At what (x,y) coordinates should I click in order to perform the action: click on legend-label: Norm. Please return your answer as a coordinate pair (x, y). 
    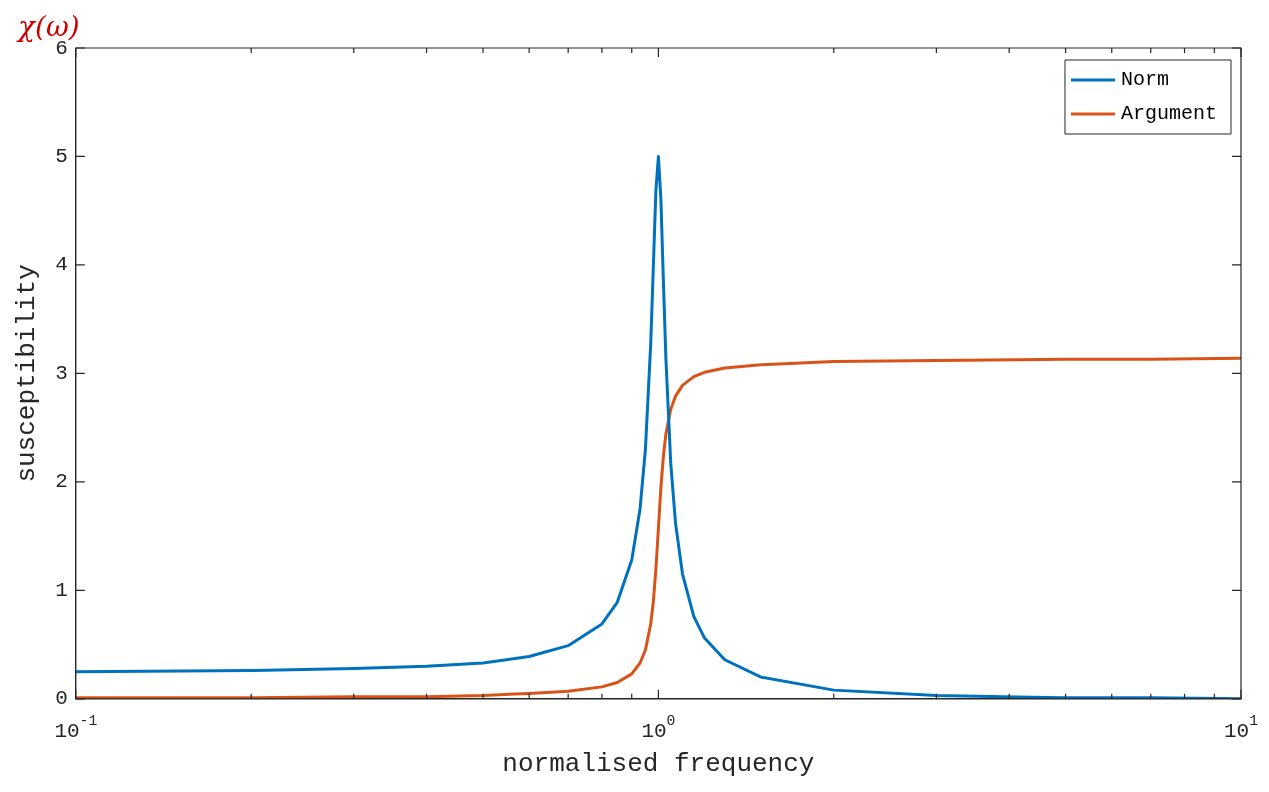
    Looking at the image, I should click on (1144, 80).